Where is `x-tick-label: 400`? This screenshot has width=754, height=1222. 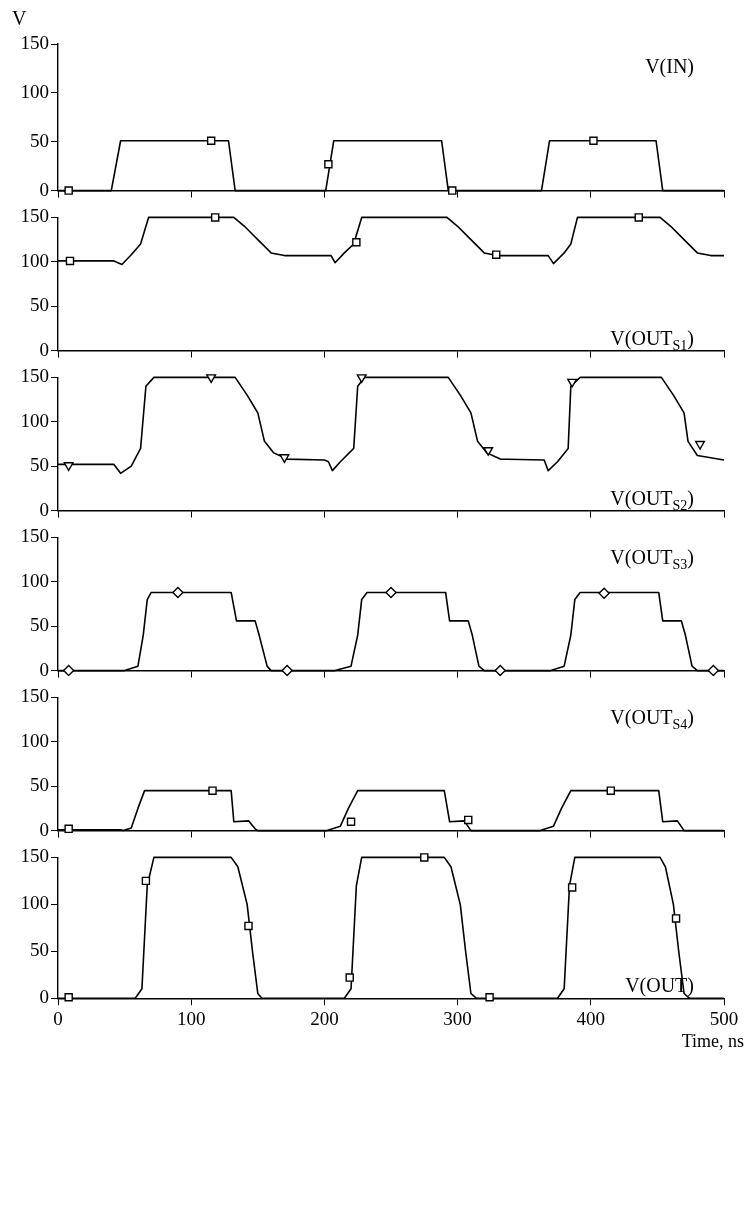
x-tick-label: 400 is located at coordinates (591, 1018).